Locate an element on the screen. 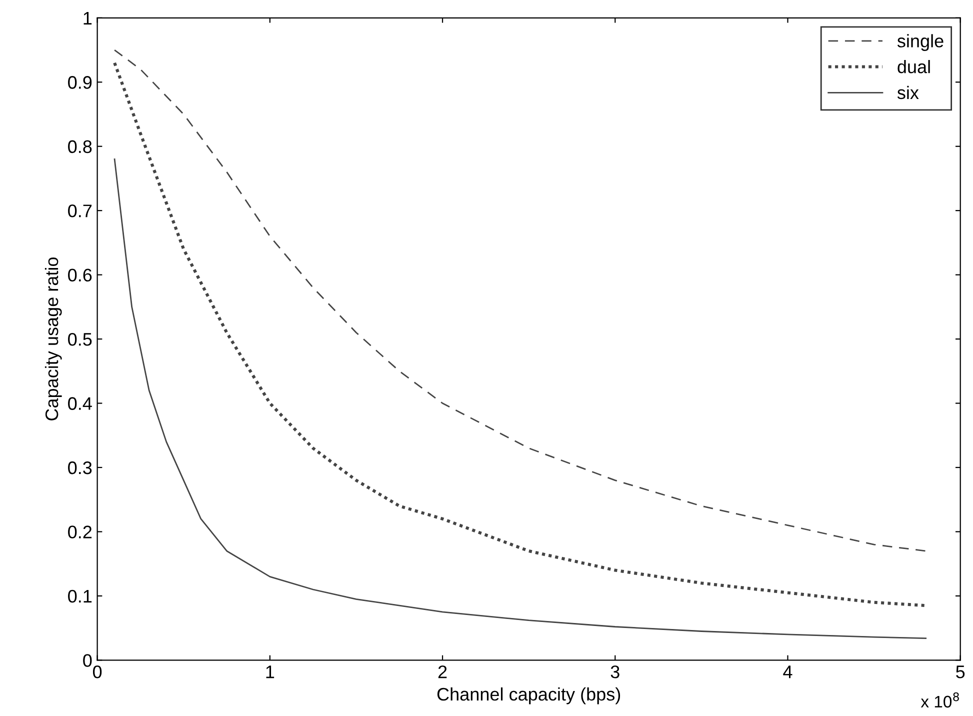  x-tick-label: 2 is located at coordinates (442, 671).